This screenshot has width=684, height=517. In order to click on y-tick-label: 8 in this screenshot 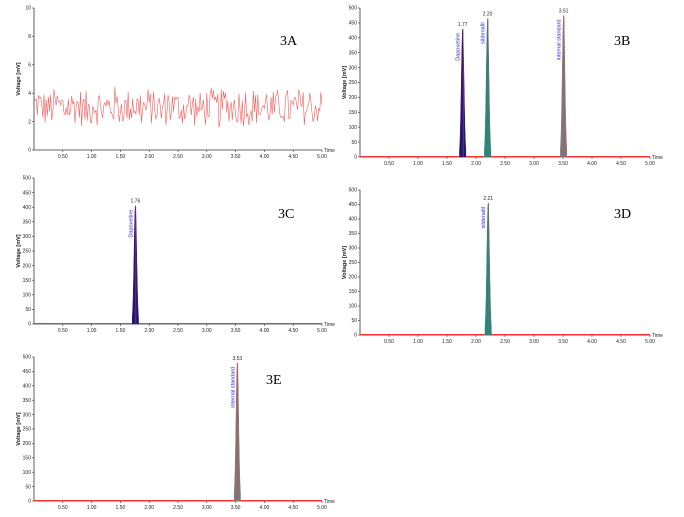, I will do `click(29, 37)`.